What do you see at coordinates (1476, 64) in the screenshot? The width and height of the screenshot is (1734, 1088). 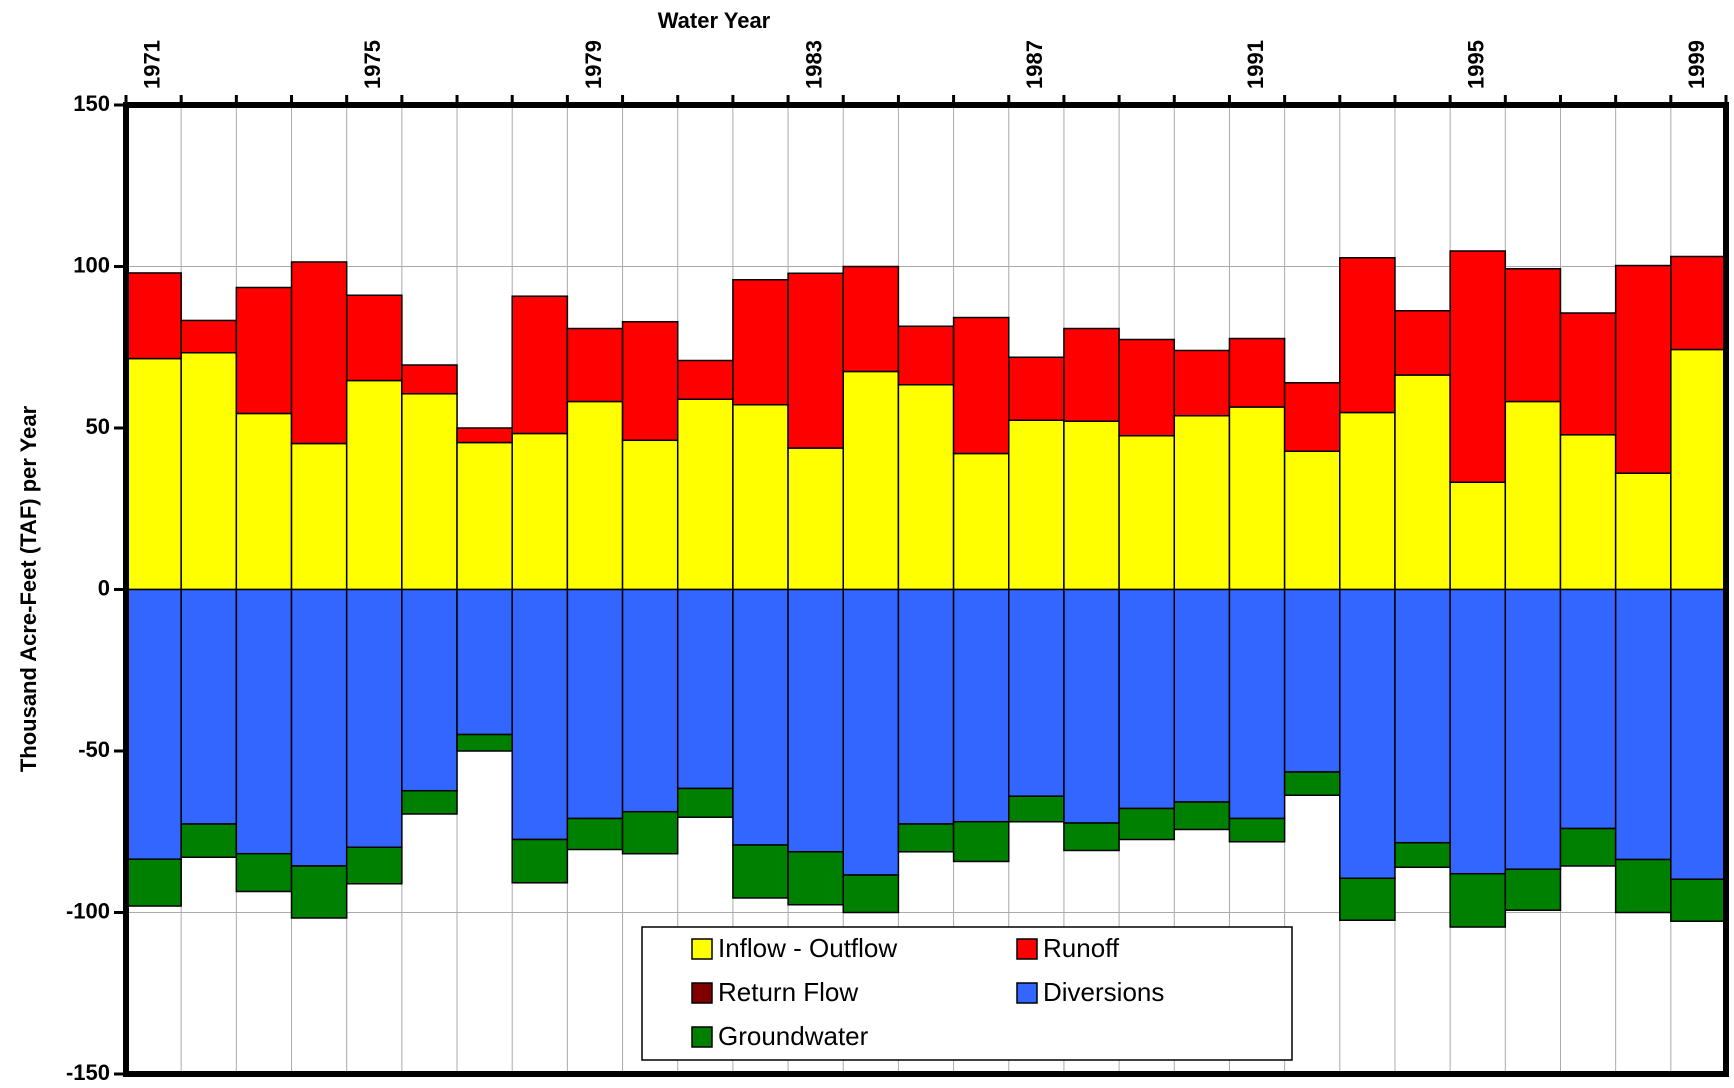 I see `x-tick-label: 1995` at bounding box center [1476, 64].